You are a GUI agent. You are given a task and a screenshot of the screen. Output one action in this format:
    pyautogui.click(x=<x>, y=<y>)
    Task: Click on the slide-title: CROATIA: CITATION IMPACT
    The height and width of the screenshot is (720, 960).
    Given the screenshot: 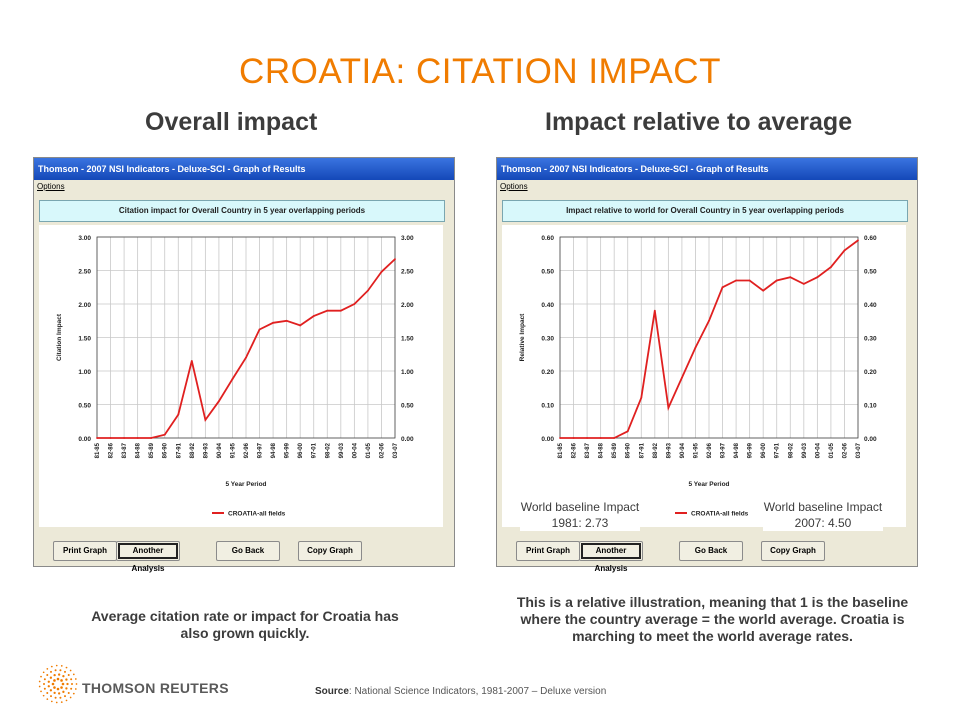 What is the action you would take?
    pyautogui.click(x=480, y=71)
    